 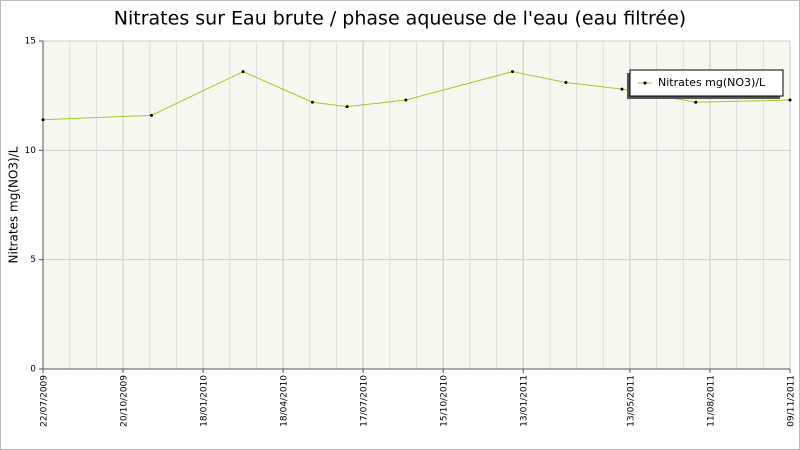 What do you see at coordinates (14, 204) in the screenshot?
I see `y-axis-label: Nitrates mg(NO3)/L` at bounding box center [14, 204].